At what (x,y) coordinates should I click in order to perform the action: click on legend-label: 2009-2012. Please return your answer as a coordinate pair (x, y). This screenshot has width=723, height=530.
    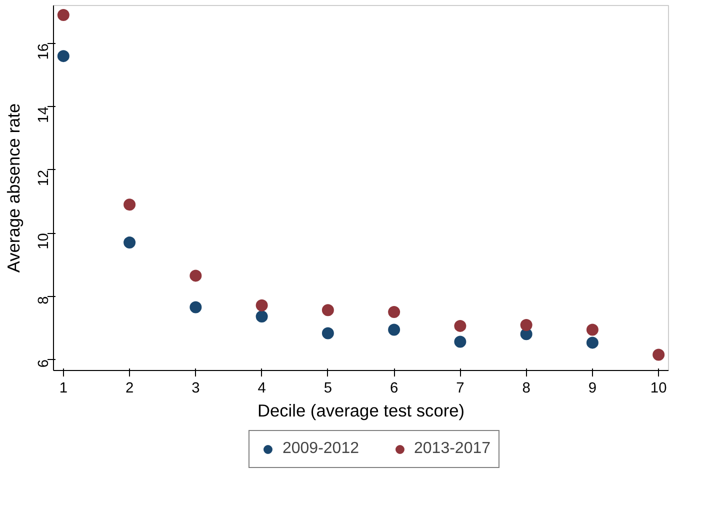
    Looking at the image, I should click on (320, 449).